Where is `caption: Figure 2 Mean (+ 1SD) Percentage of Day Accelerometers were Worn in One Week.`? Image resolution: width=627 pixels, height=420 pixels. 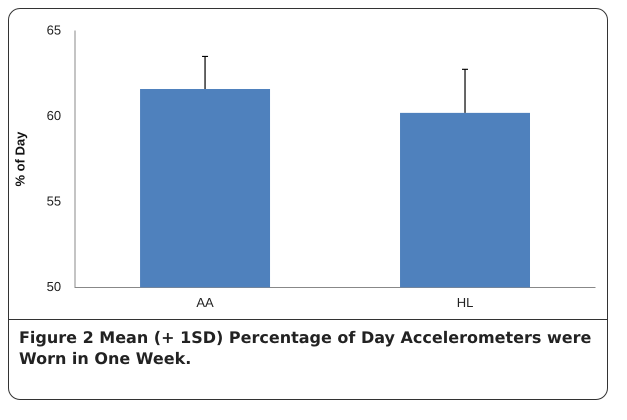 caption: Figure 2 Mean (+ 1SD) Percentage of Day Accelerometers were Worn in One Week. is located at coordinates (305, 349).